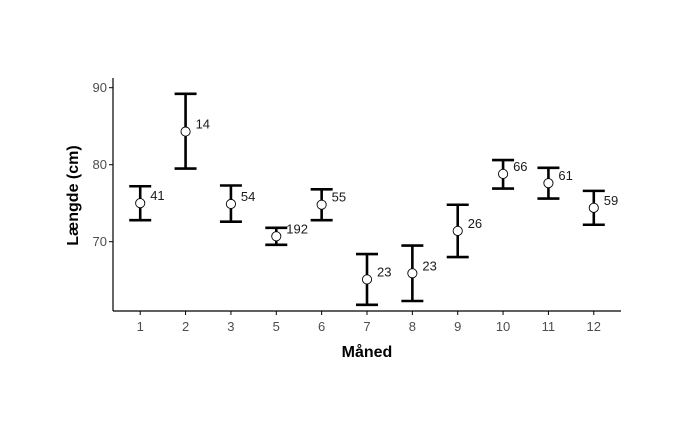 This screenshot has width=700, height=421. Describe the element at coordinates (100, 87) in the screenshot. I see `y-tick-label: 90` at that location.